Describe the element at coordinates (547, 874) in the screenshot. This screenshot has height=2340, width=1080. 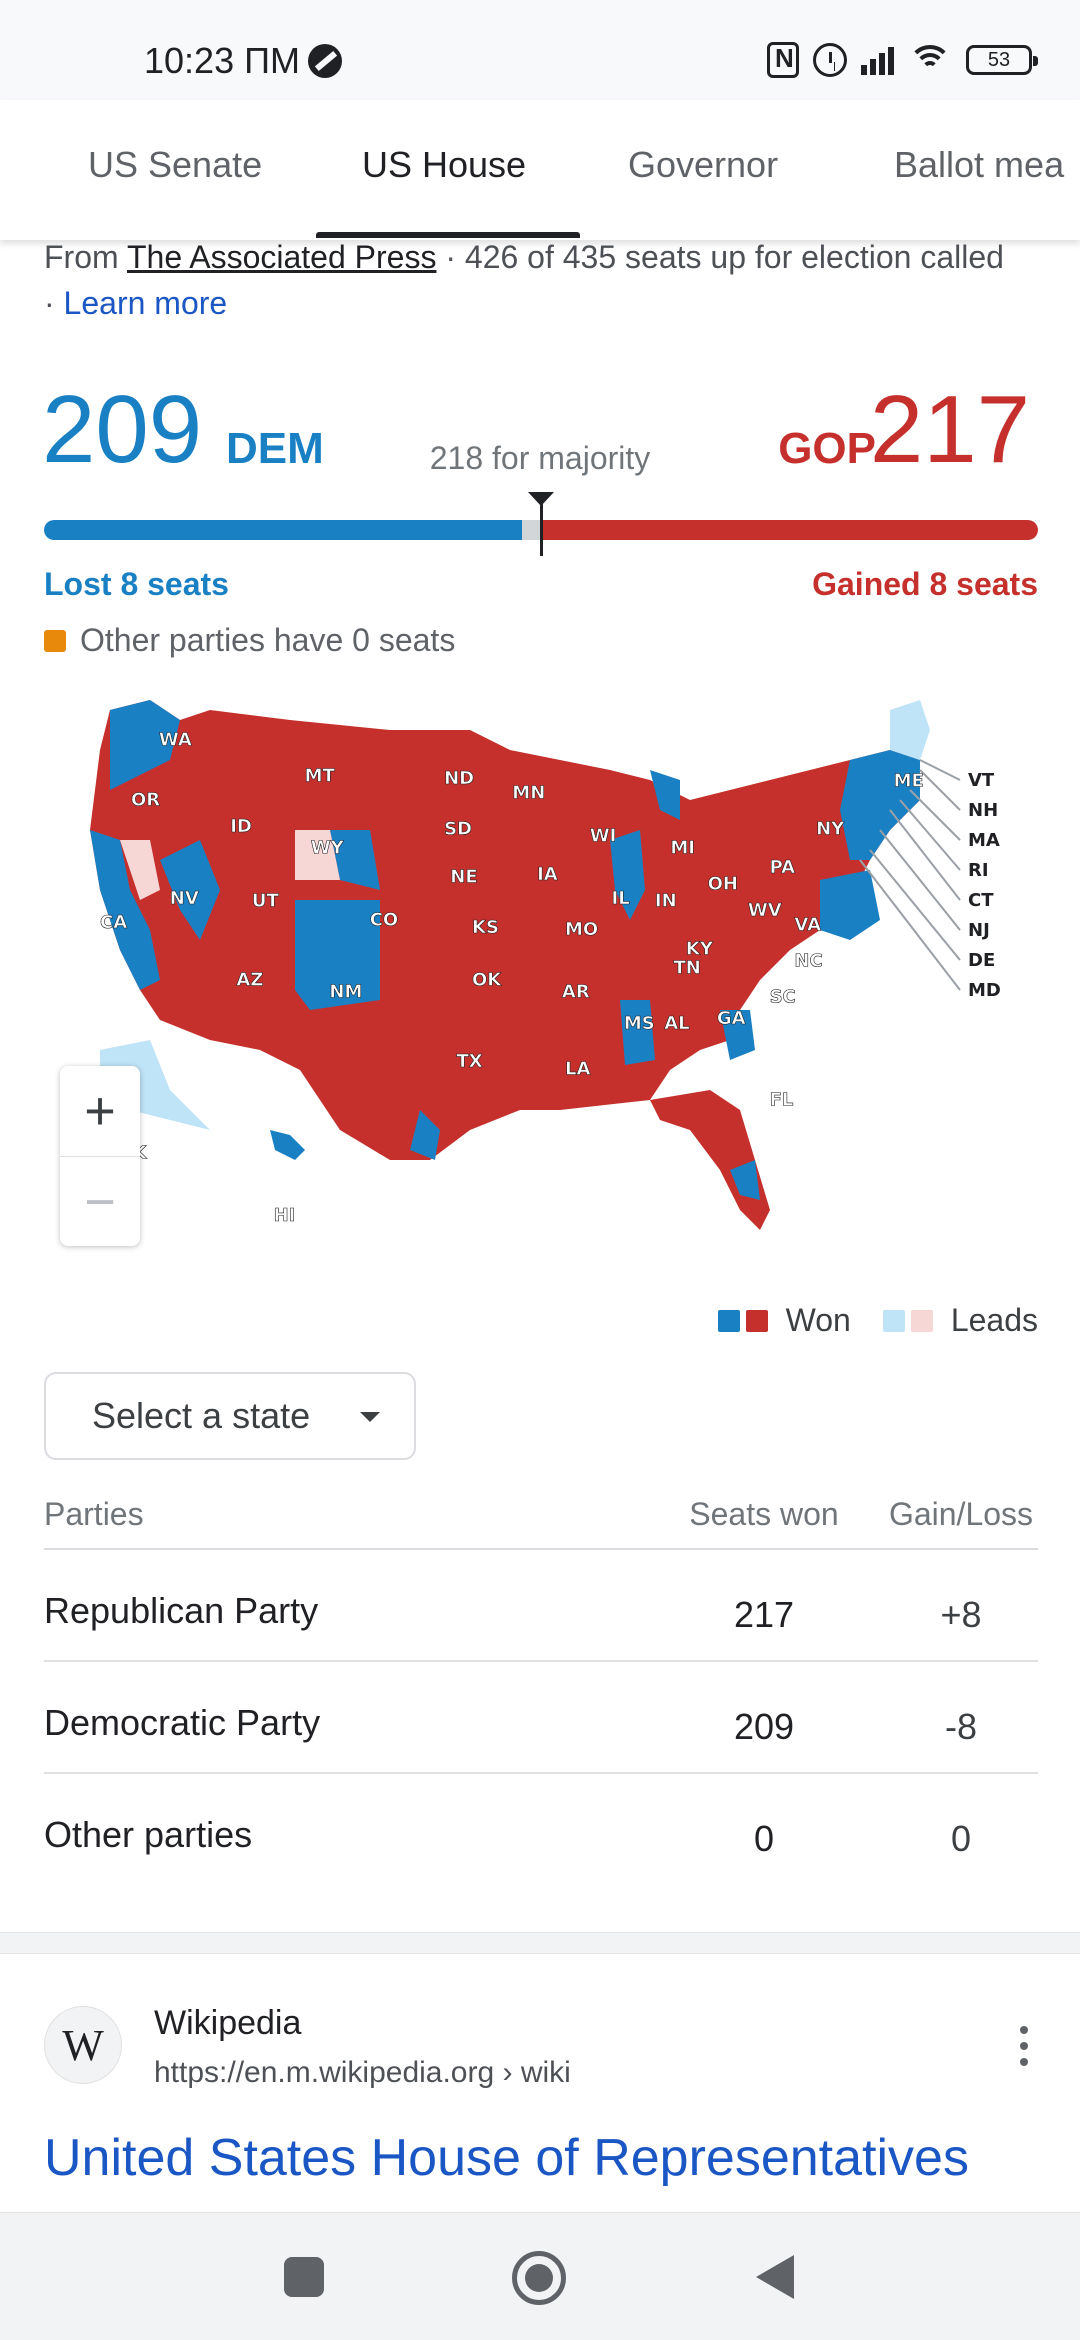
I see `state-label-ia: IA` at that location.